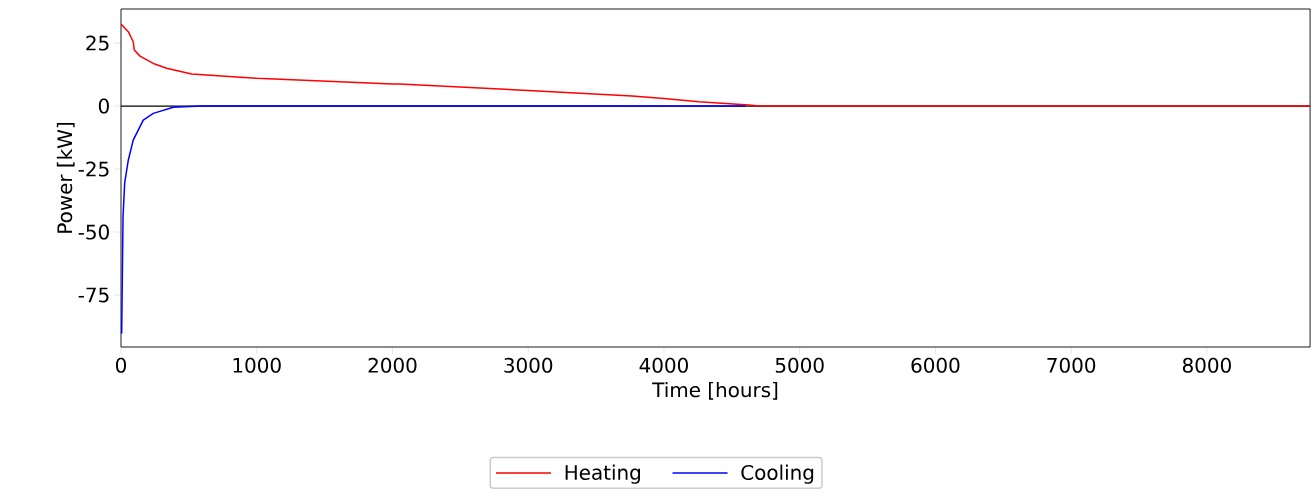 The height and width of the screenshot is (503, 1314). I want to click on x-tick-label: 8000, so click(1206, 365).